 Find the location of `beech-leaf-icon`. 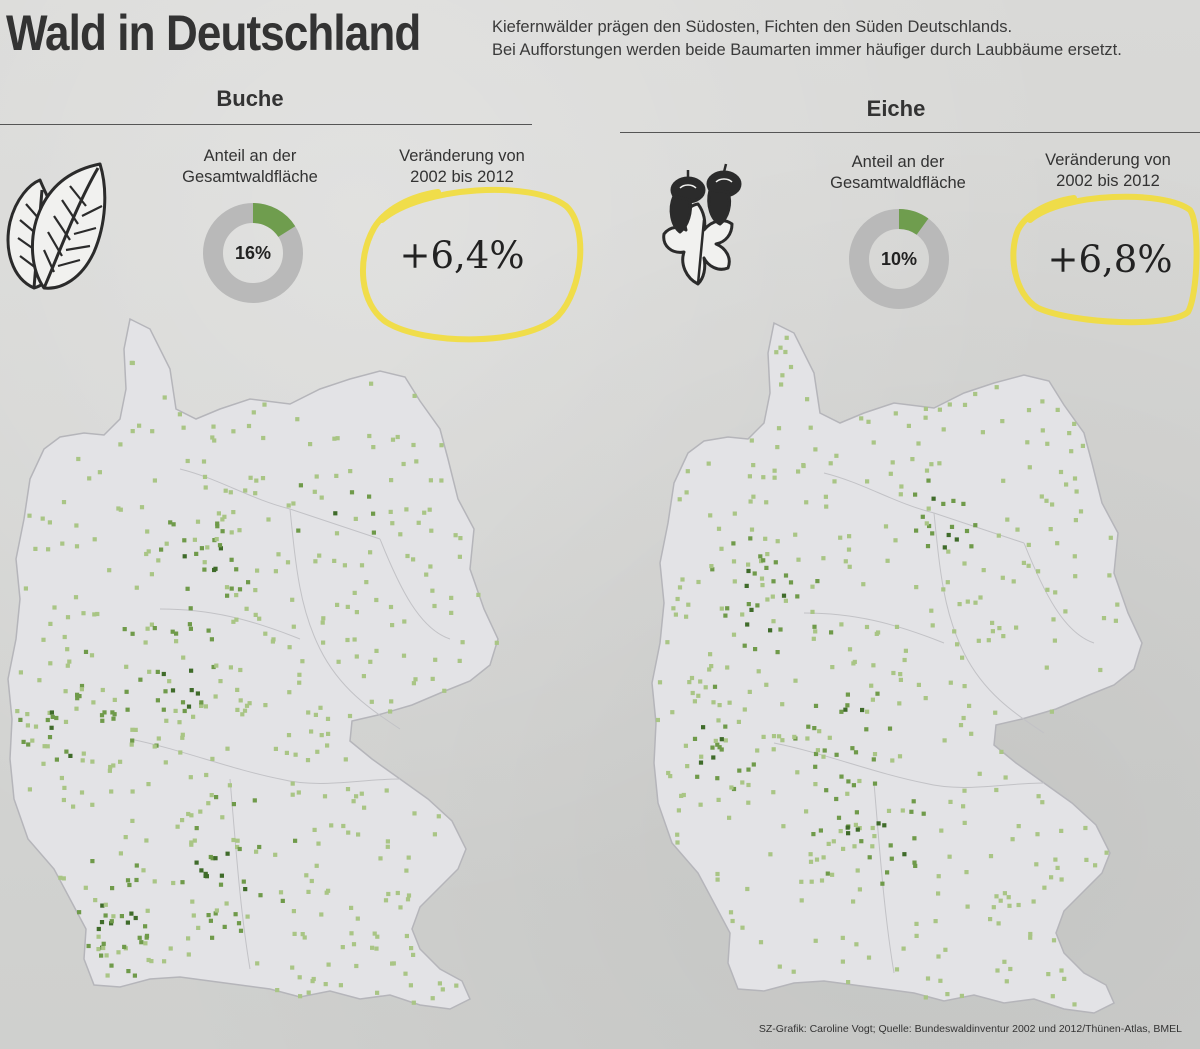

beech-leaf-icon is located at coordinates (56, 226).